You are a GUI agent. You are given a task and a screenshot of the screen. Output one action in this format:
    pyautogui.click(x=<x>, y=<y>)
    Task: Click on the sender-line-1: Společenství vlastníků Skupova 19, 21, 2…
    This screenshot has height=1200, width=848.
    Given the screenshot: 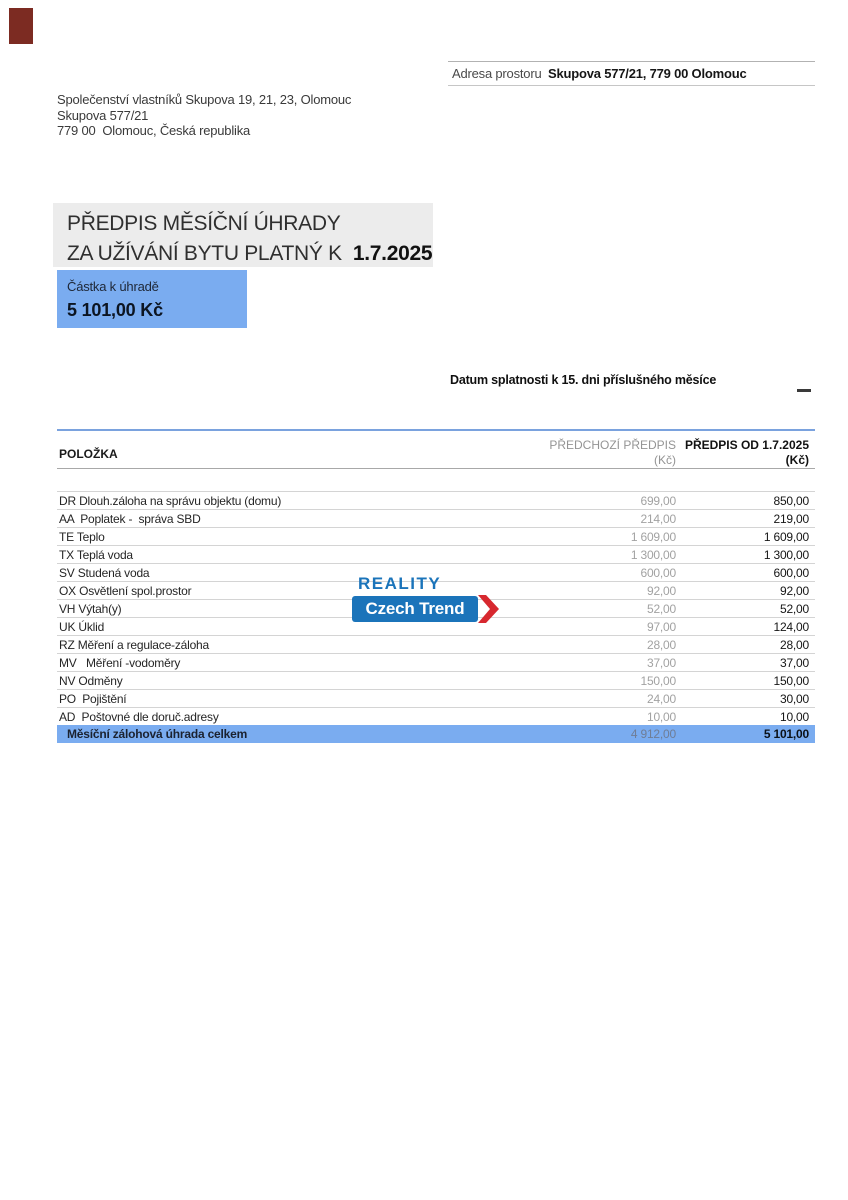 What is the action you would take?
    pyautogui.click(x=204, y=99)
    